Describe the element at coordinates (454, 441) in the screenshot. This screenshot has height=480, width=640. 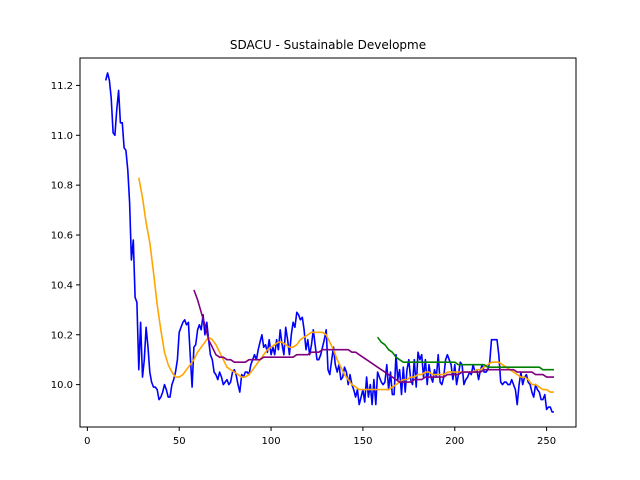
I see `x-tick-label: 200` at that location.